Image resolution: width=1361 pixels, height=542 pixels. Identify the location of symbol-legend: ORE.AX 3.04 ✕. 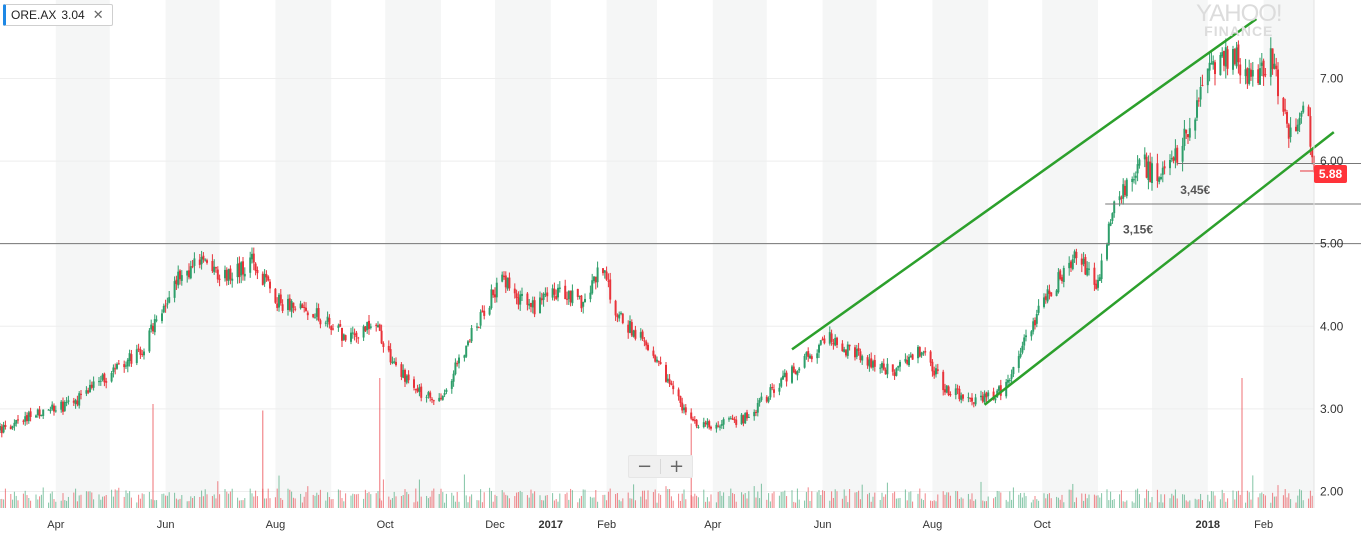
(58, 15).